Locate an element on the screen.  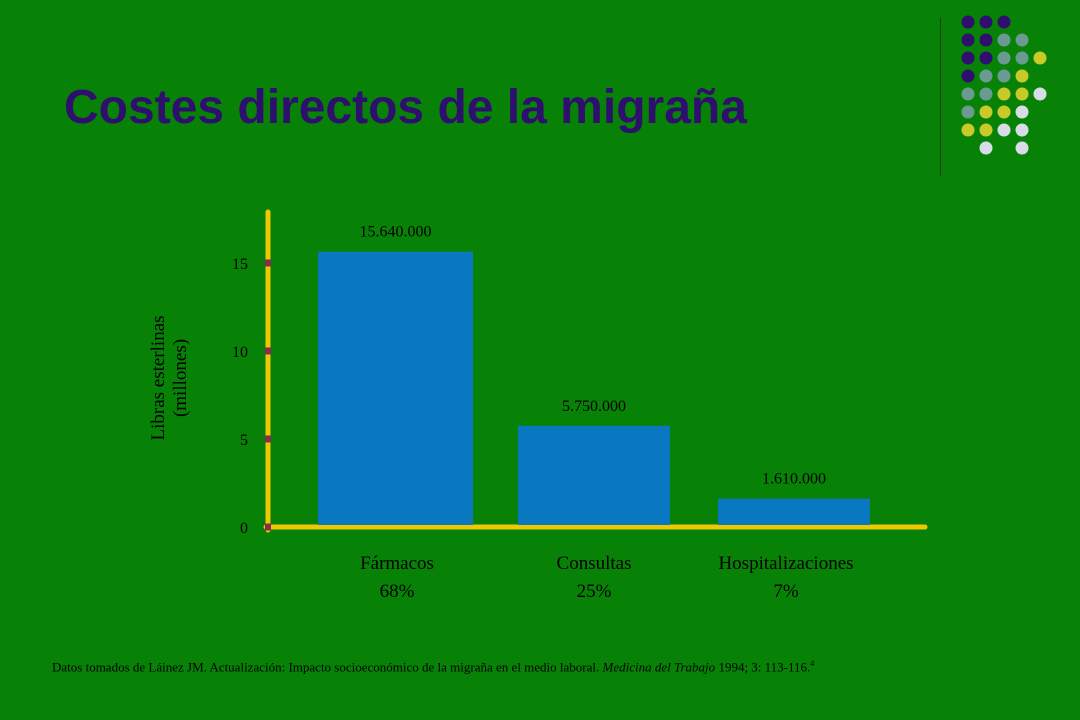
bar-fármacos is located at coordinates (395, 388).